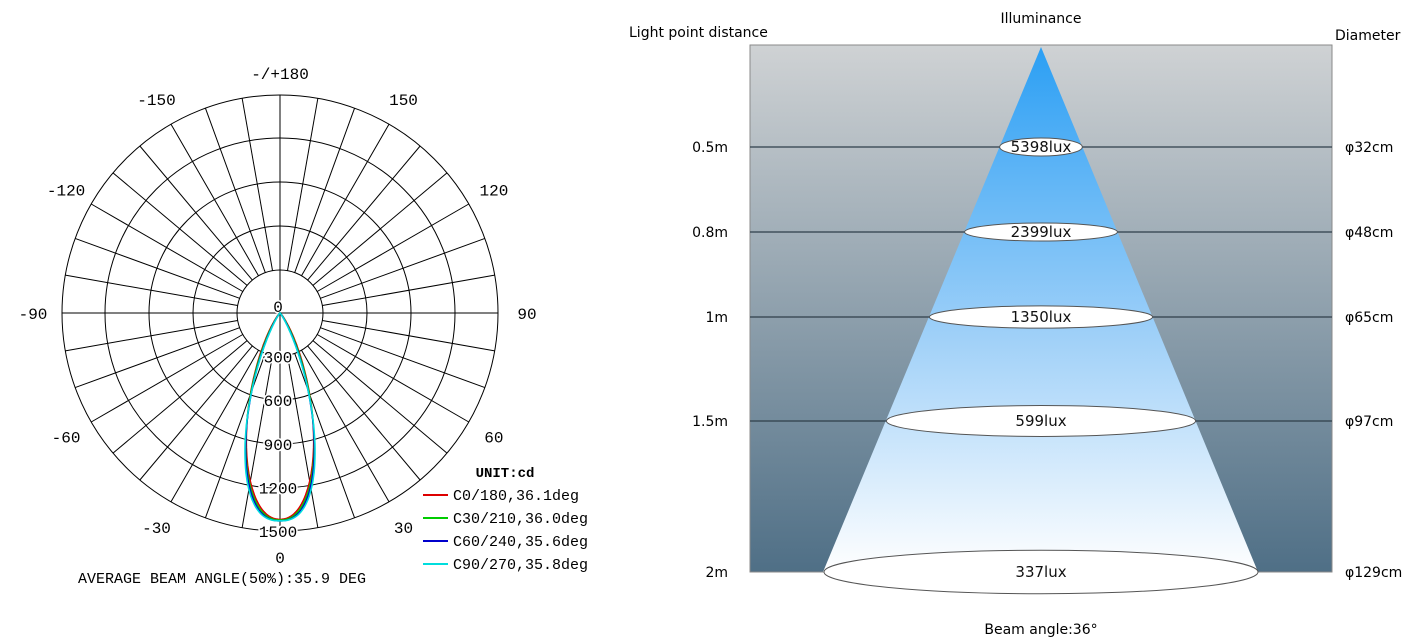 Image resolution: width=1411 pixels, height=640 pixels. I want to click on illuminance-value: 5398lux, so click(1041, 147).